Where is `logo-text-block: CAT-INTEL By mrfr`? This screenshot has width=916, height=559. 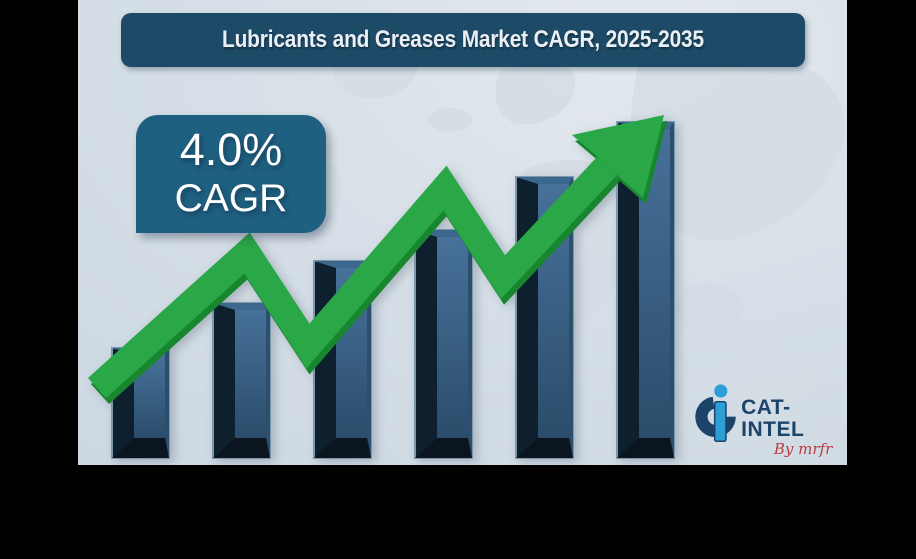
logo-text-block: CAT-INTEL By mrfr is located at coordinates (794, 427).